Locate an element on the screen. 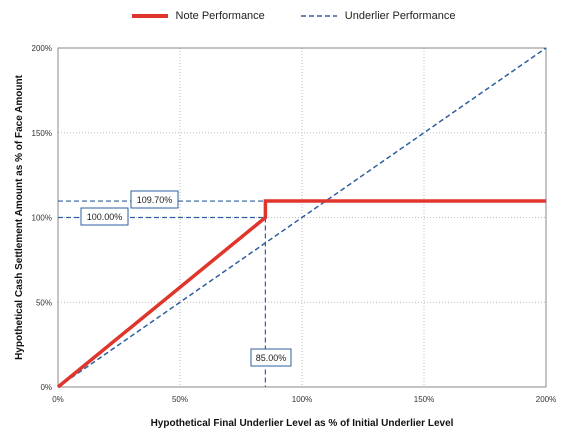 Image resolution: width=587 pixels, height=437 pixels. y-tick-label: 150% is located at coordinates (42, 133).